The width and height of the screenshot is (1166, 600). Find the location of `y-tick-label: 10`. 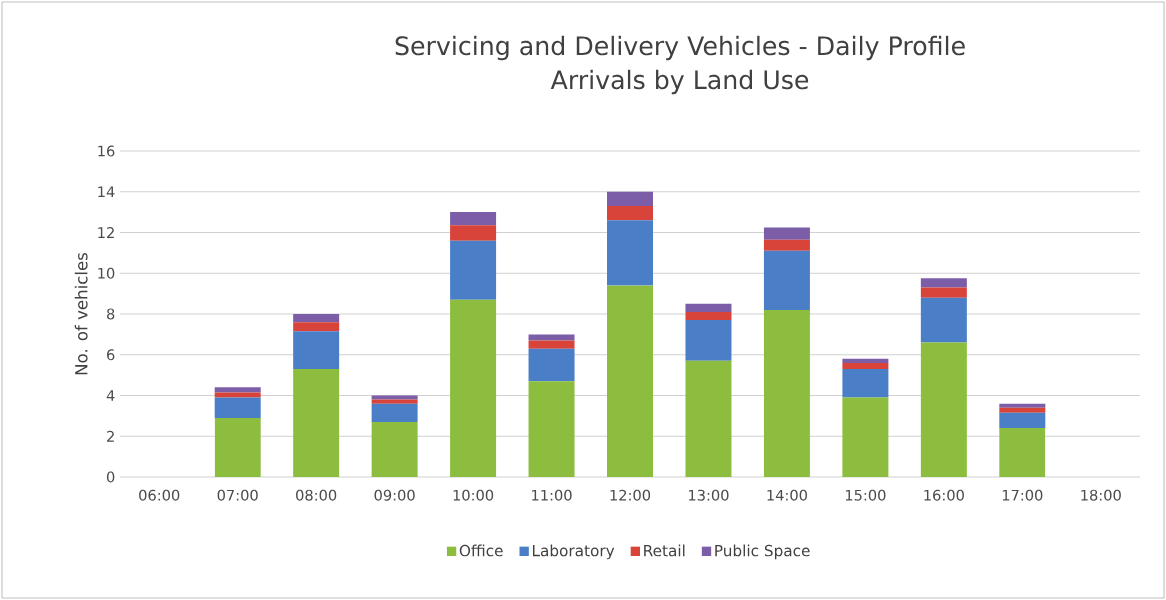

y-tick-label: 10 is located at coordinates (106, 273).